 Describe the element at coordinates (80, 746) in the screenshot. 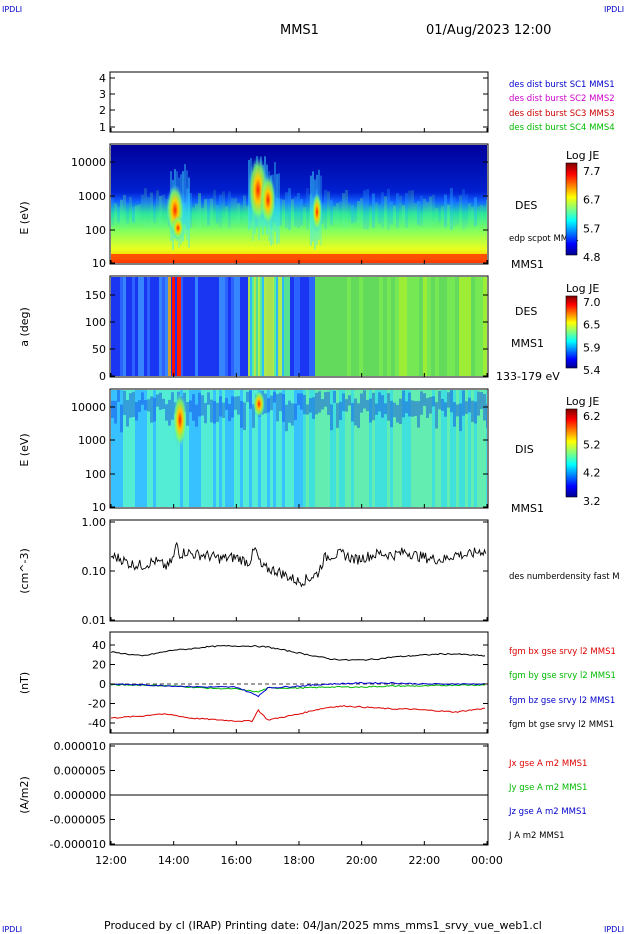

I see `current-ytick-label: 0.000010` at that location.